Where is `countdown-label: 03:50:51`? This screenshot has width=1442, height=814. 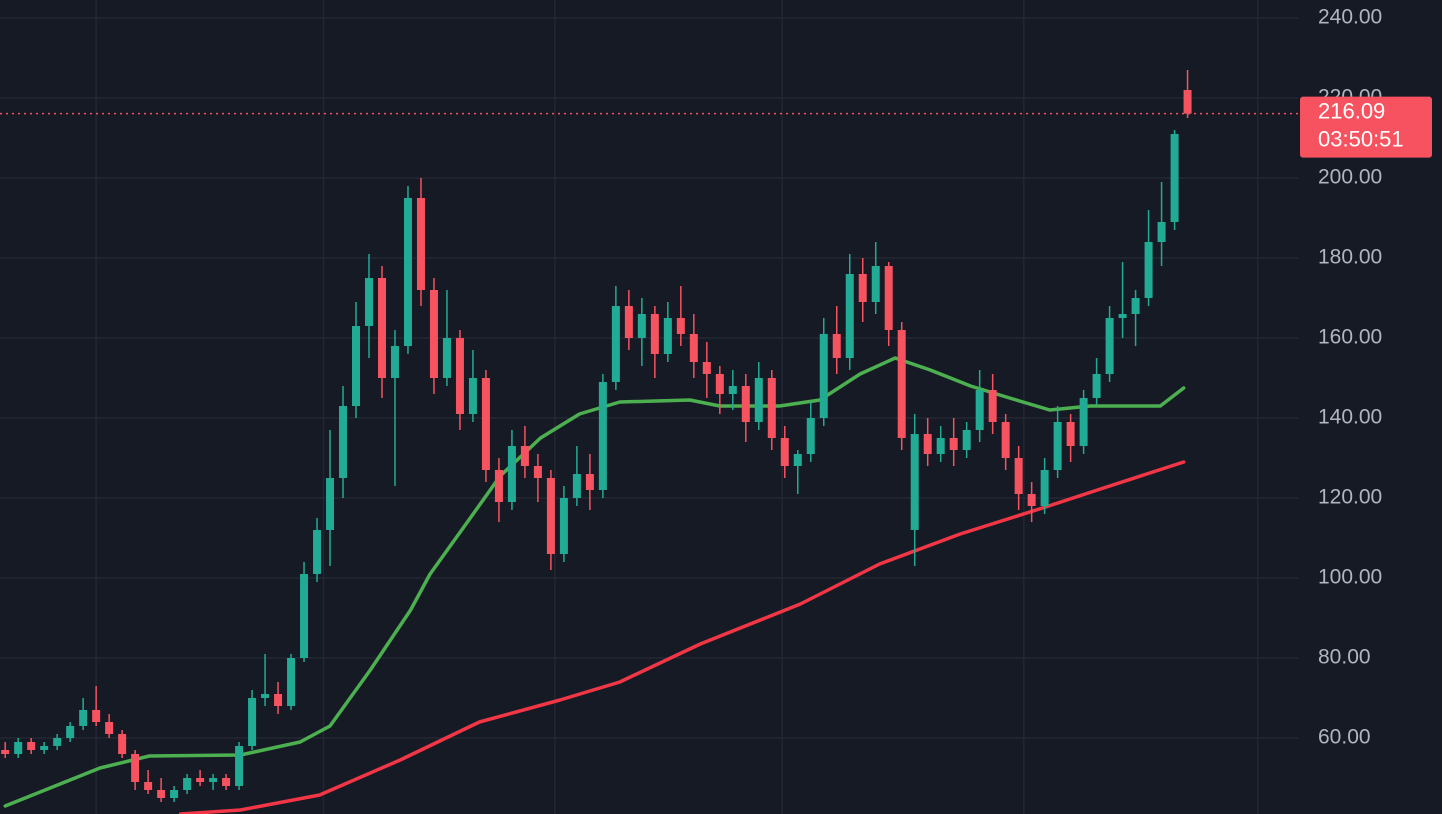
countdown-label: 03:50:51 is located at coordinates (1361, 138).